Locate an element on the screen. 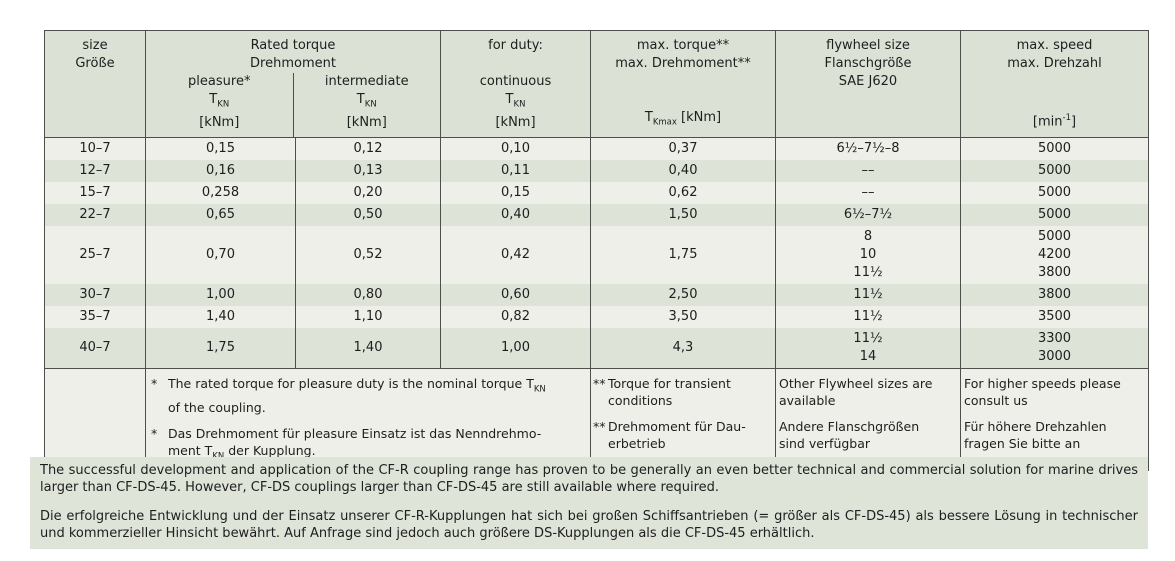  pleasure-torque-cell: 0,258 is located at coordinates (220, 193).